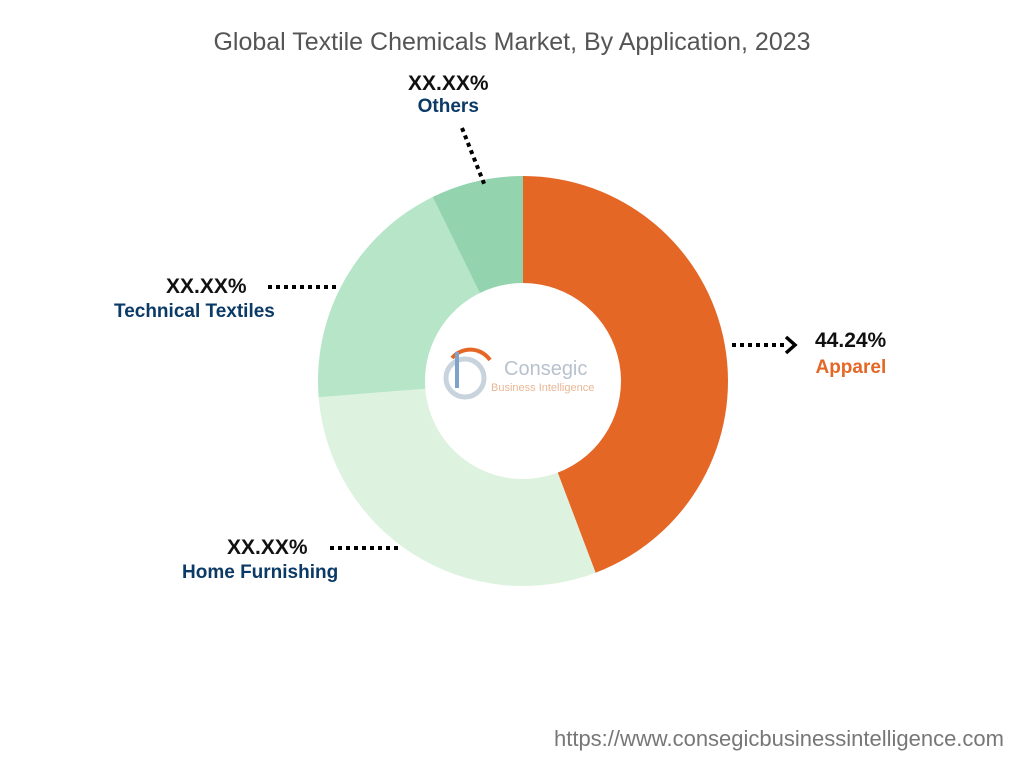  Describe the element at coordinates (851, 340) in the screenshot. I see `slice-value-apparel: 44.24%` at that location.